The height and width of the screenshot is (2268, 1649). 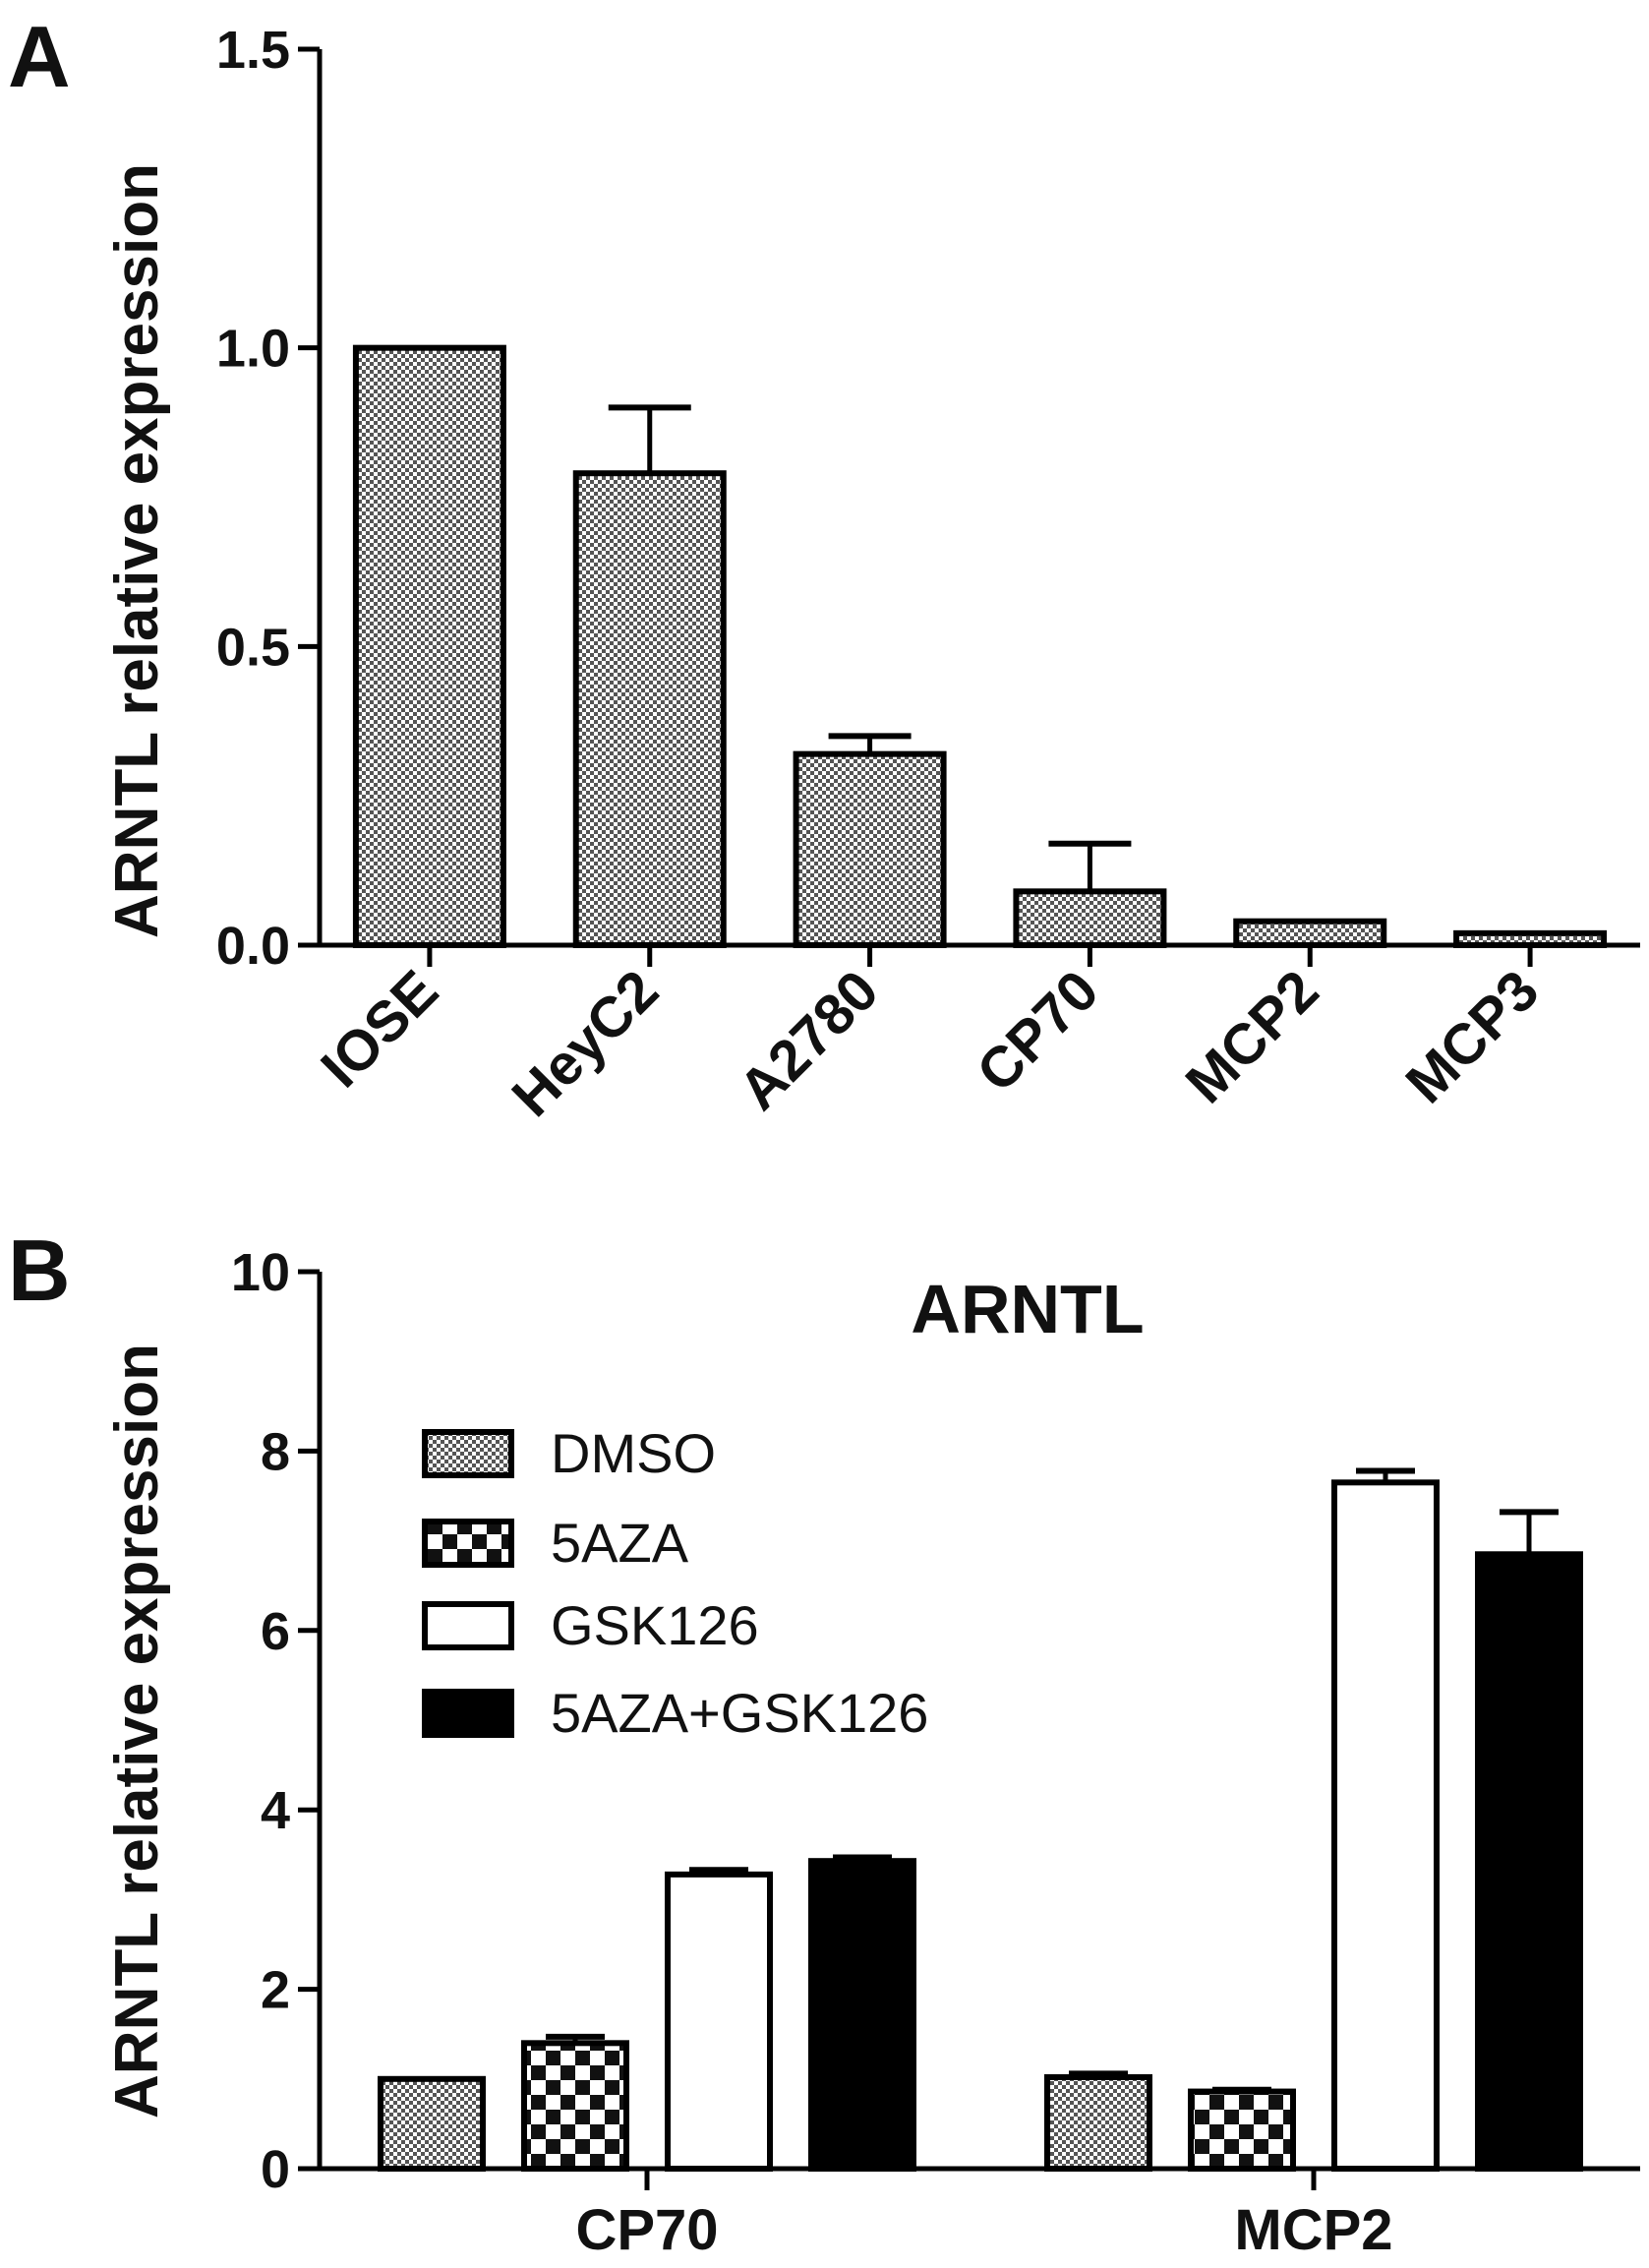 What do you see at coordinates (675, 1583) in the screenshot?
I see `panel-b-legend: DMSO 5AZA GSK126 5AZA+GSK126` at bounding box center [675, 1583].